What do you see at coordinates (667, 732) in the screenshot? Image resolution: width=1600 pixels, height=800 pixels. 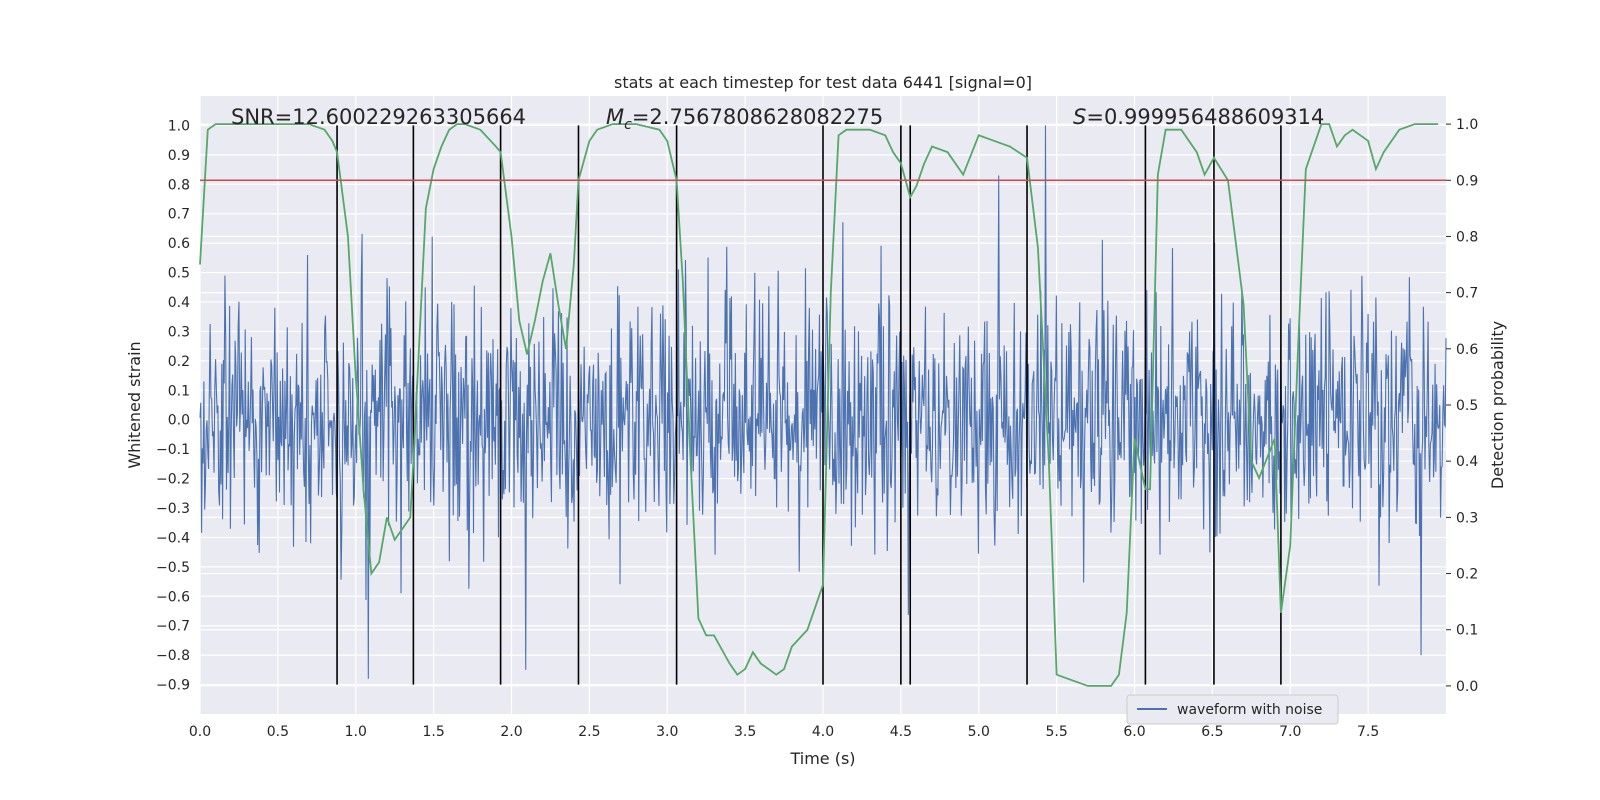 I see `x-tick-label: 3.0` at bounding box center [667, 732].